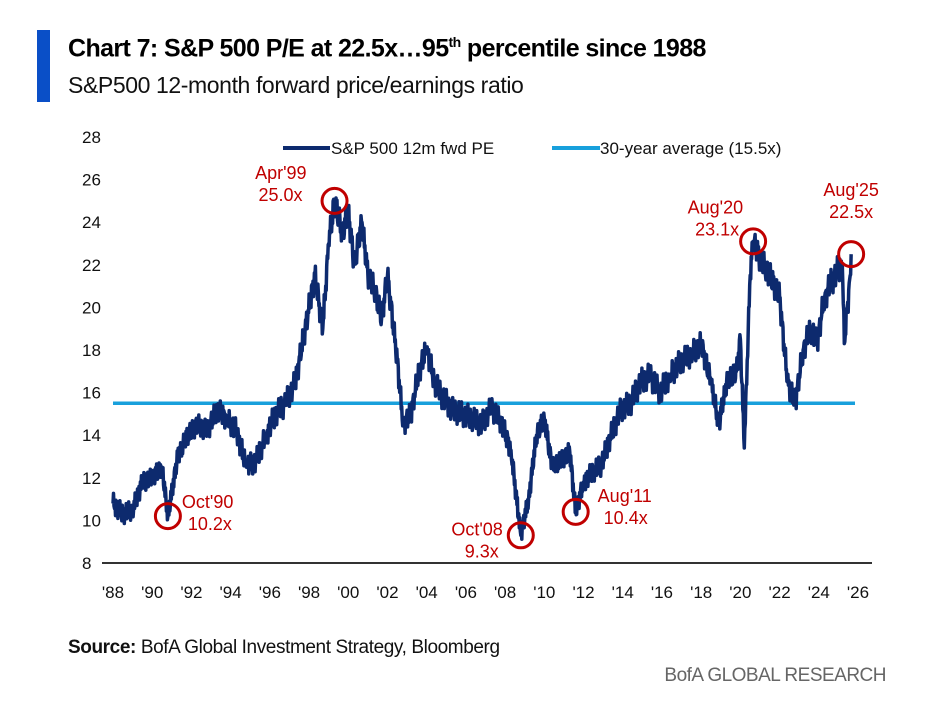 Image resolution: width=932 pixels, height=724 pixels. What do you see at coordinates (91, 520) in the screenshot?
I see `y-tick-label: 10` at bounding box center [91, 520].